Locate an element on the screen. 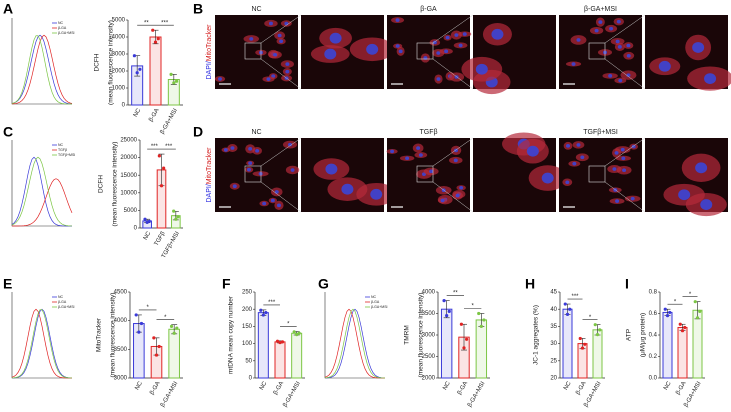  y-tick-label: 0.2 is located at coordinates (653, 357).